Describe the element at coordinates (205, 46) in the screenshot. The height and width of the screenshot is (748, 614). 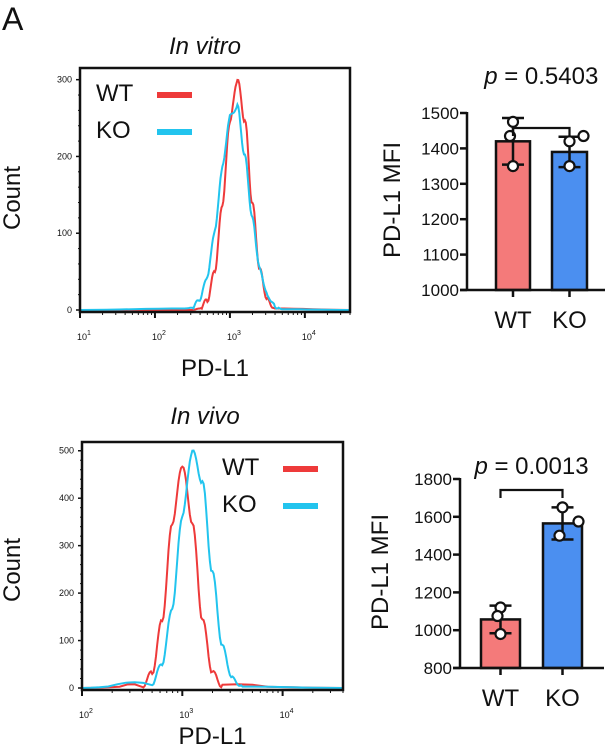
I see `chart-title: In vitro` at that location.